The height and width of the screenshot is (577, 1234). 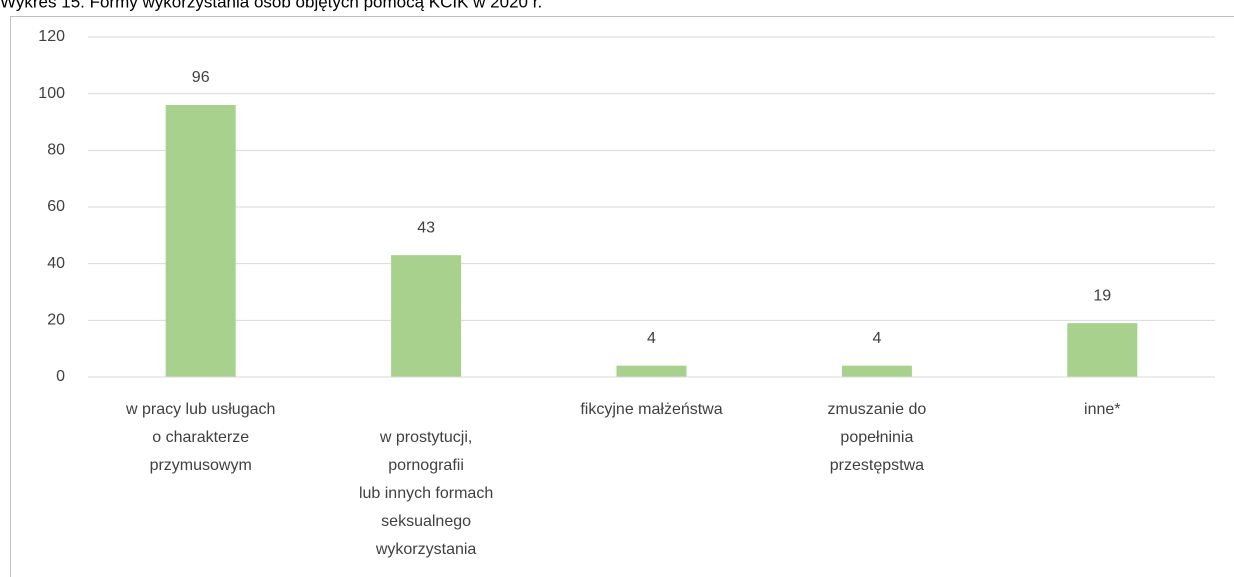 I want to click on data-label: 19, so click(x=1102, y=295).